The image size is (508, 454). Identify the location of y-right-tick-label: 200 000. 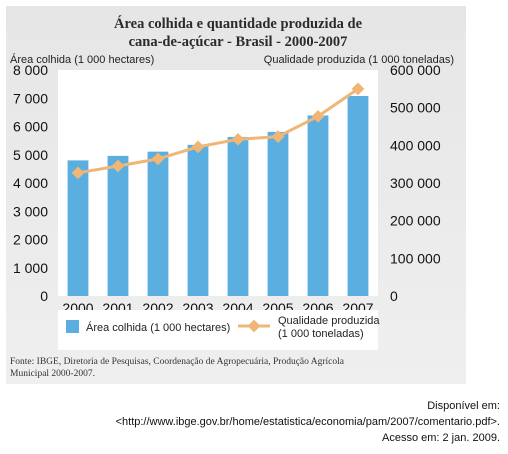
(415, 221).